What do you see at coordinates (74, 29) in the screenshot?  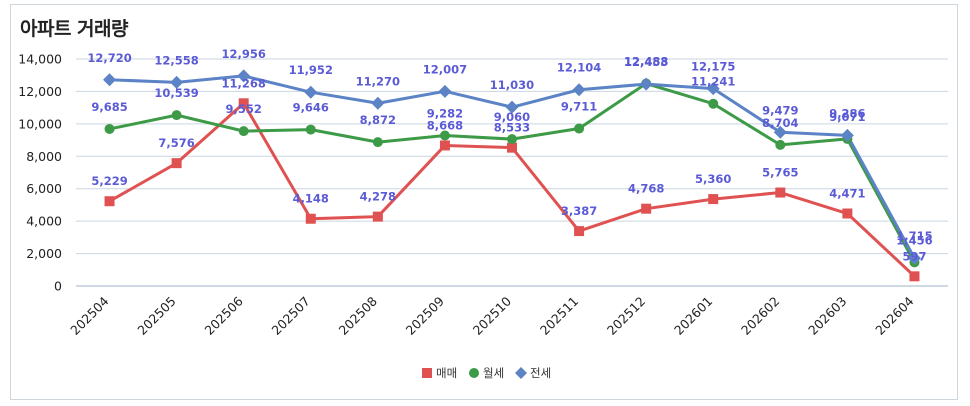 I see `chart-title: 아파트 거래량` at bounding box center [74, 29].